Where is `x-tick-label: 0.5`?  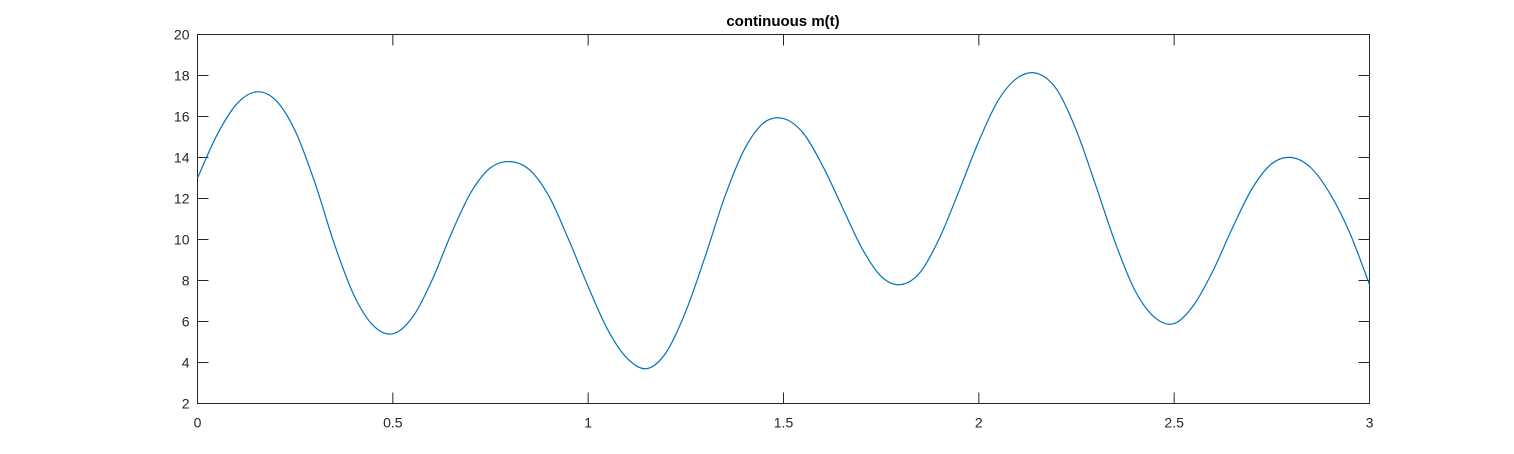
x-tick-label: 0.5 is located at coordinates (393, 423).